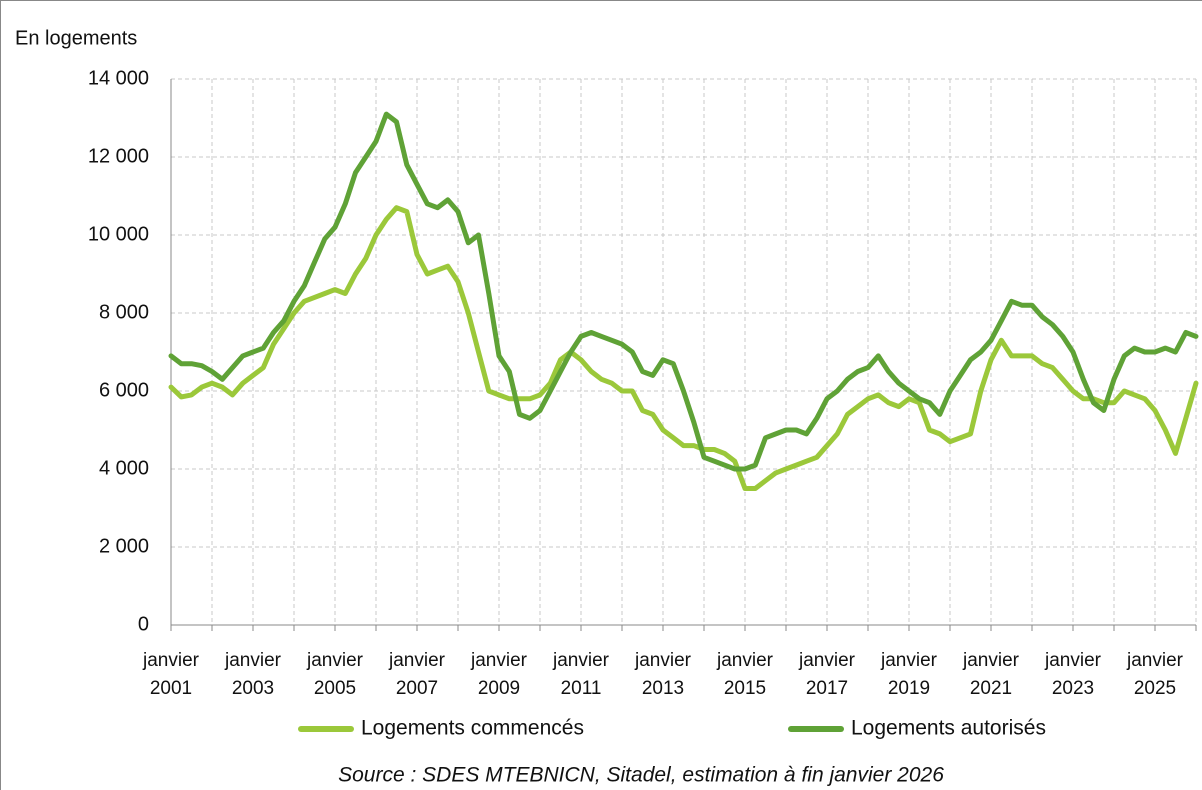 The image size is (1202, 790). I want to click on x-tick-label: janvier 2021, so click(991, 674).